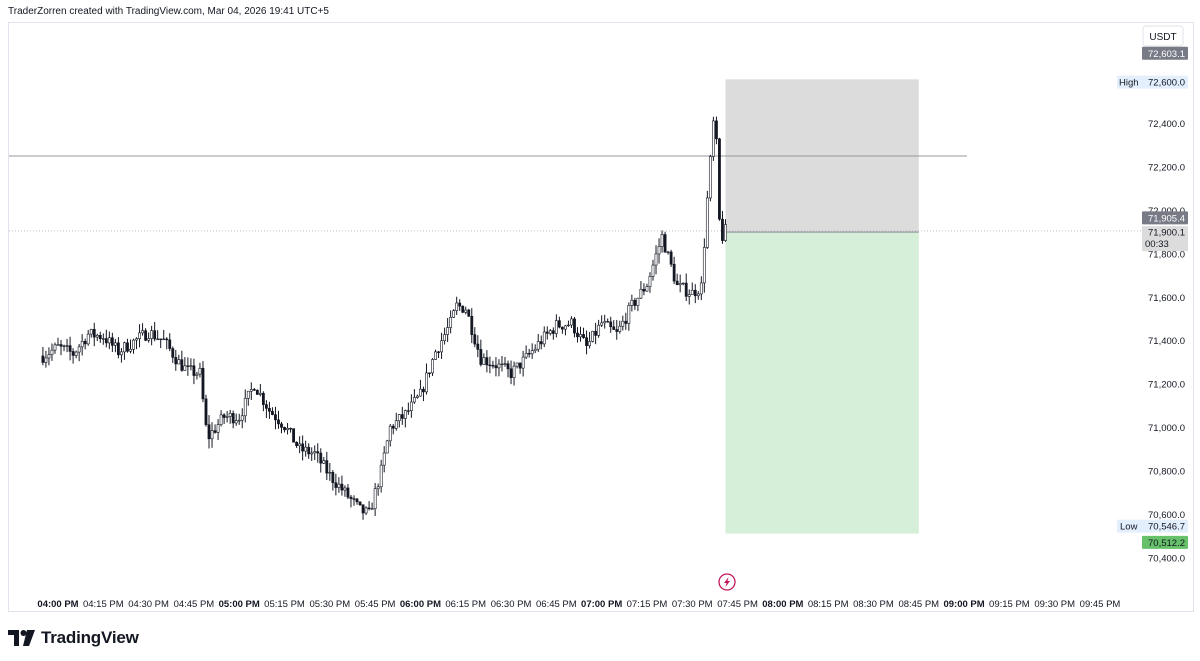 The width and height of the screenshot is (1200, 661). Describe the element at coordinates (1162, 37) in the screenshot. I see `currency-button: USDT` at that location.